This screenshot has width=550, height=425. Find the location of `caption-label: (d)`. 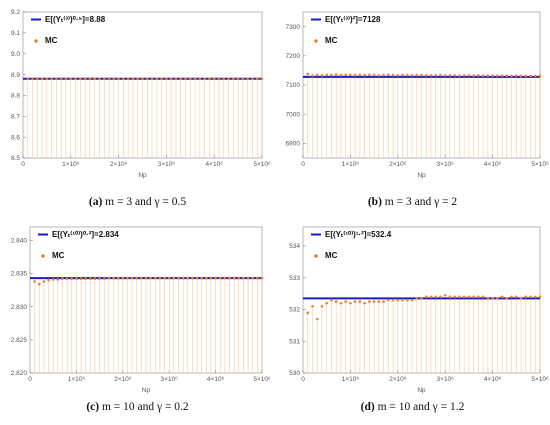

caption-label: (d) is located at coordinates (367, 407).